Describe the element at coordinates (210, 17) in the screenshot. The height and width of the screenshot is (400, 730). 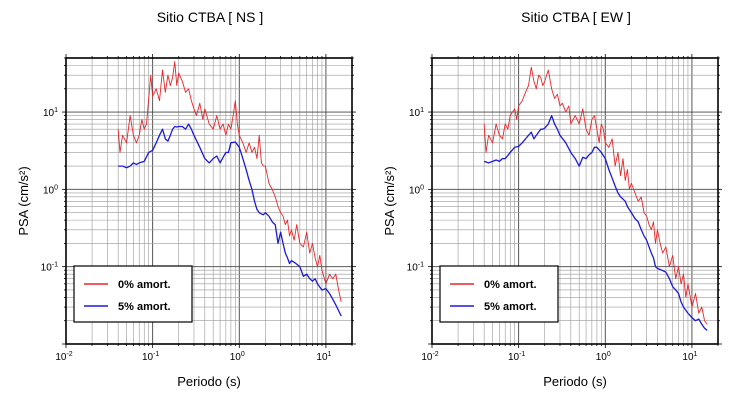
I see `chart-title: Sitio CTBA [ NS ]` at that location.